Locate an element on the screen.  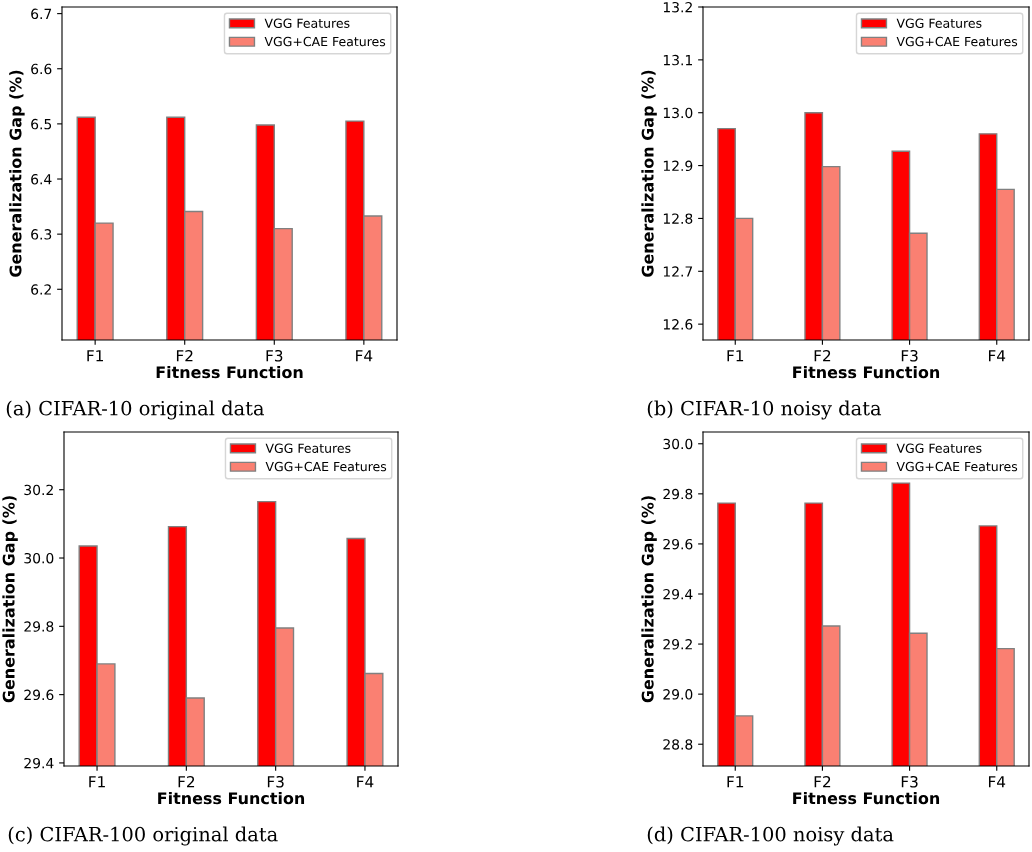
y-tick-label: 29.0 is located at coordinates (678, 694).